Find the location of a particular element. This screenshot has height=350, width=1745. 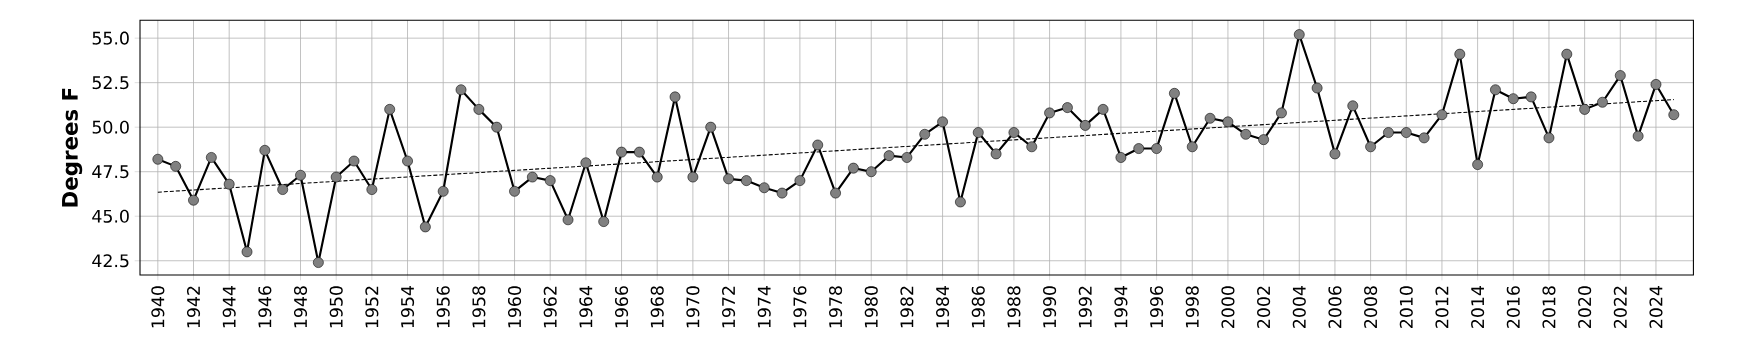

x-tick-label: 1984 is located at coordinates (943, 307).